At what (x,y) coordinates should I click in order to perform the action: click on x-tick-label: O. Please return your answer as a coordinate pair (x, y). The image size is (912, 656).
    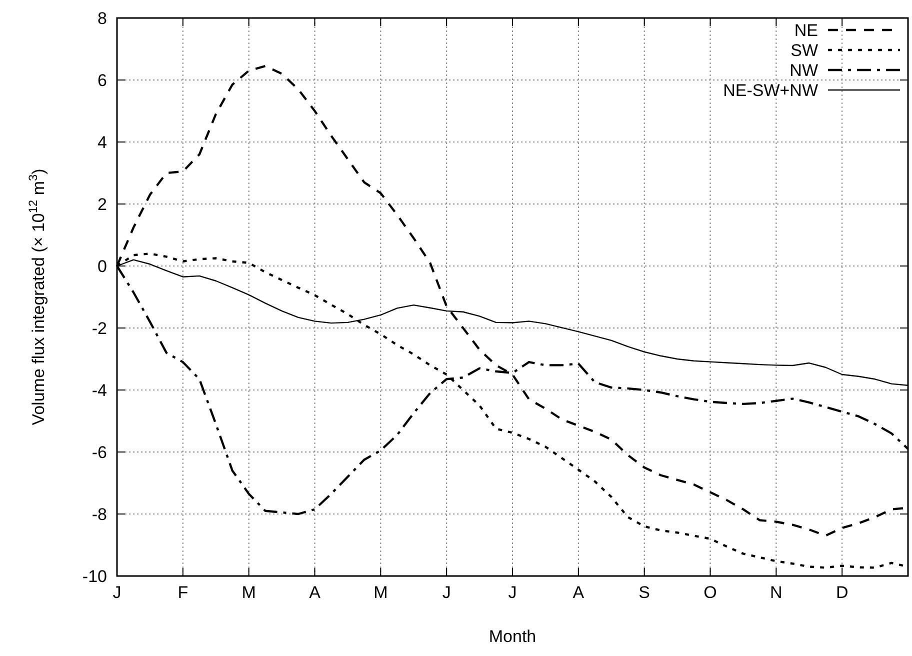
    Looking at the image, I should click on (710, 592).